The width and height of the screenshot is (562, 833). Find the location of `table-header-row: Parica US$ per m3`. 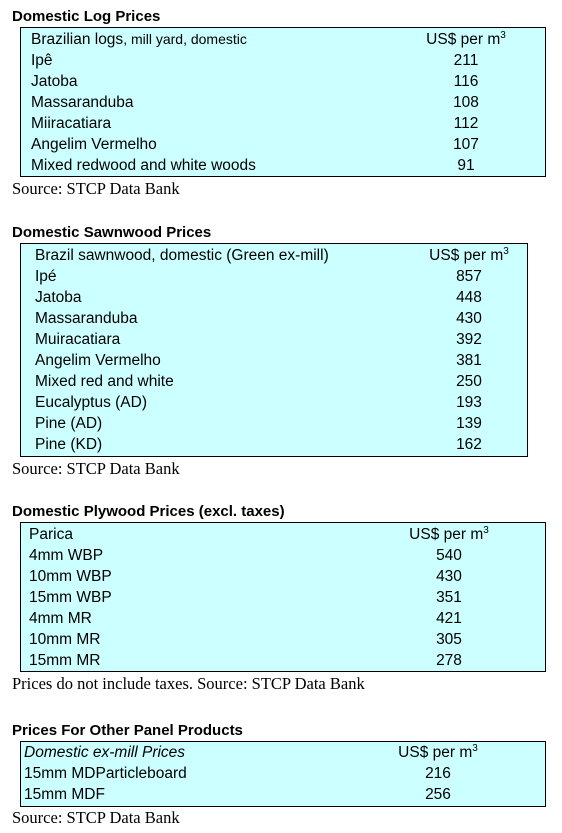

table-header-row: Parica US$ per m3 is located at coordinates (283, 535).